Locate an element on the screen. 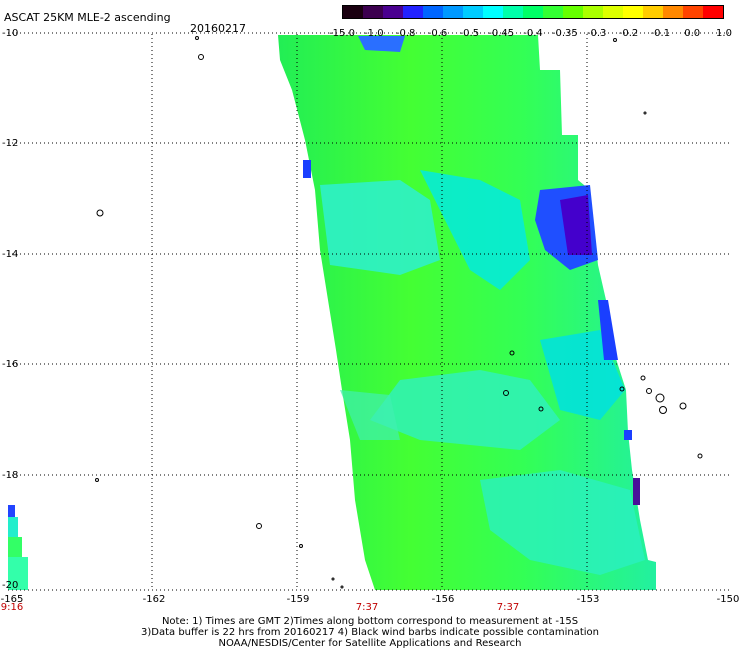 The width and height of the screenshot is (740, 650). colorbar-label: -15.0 is located at coordinates (342, 33).